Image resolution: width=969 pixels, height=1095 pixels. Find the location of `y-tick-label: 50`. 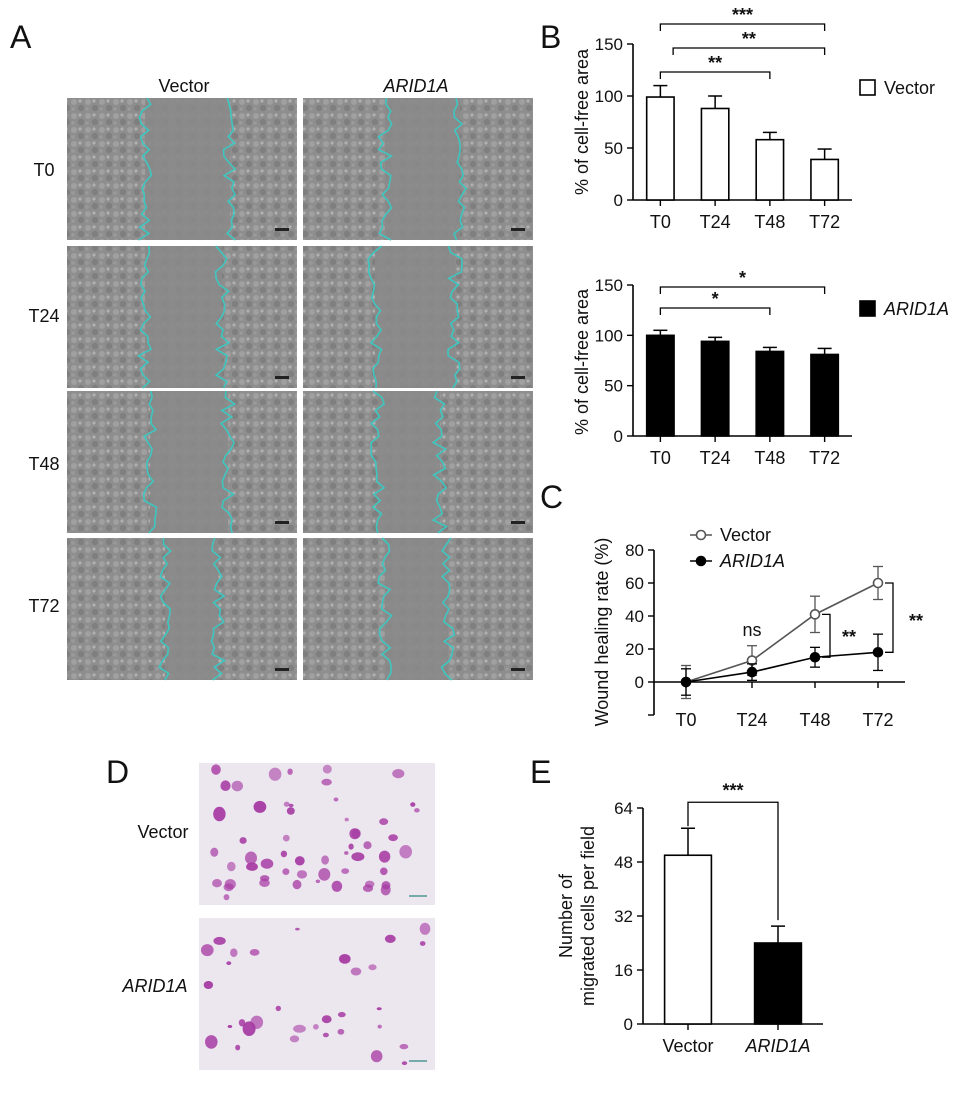

y-tick-label: 50 is located at coordinates (613, 148).